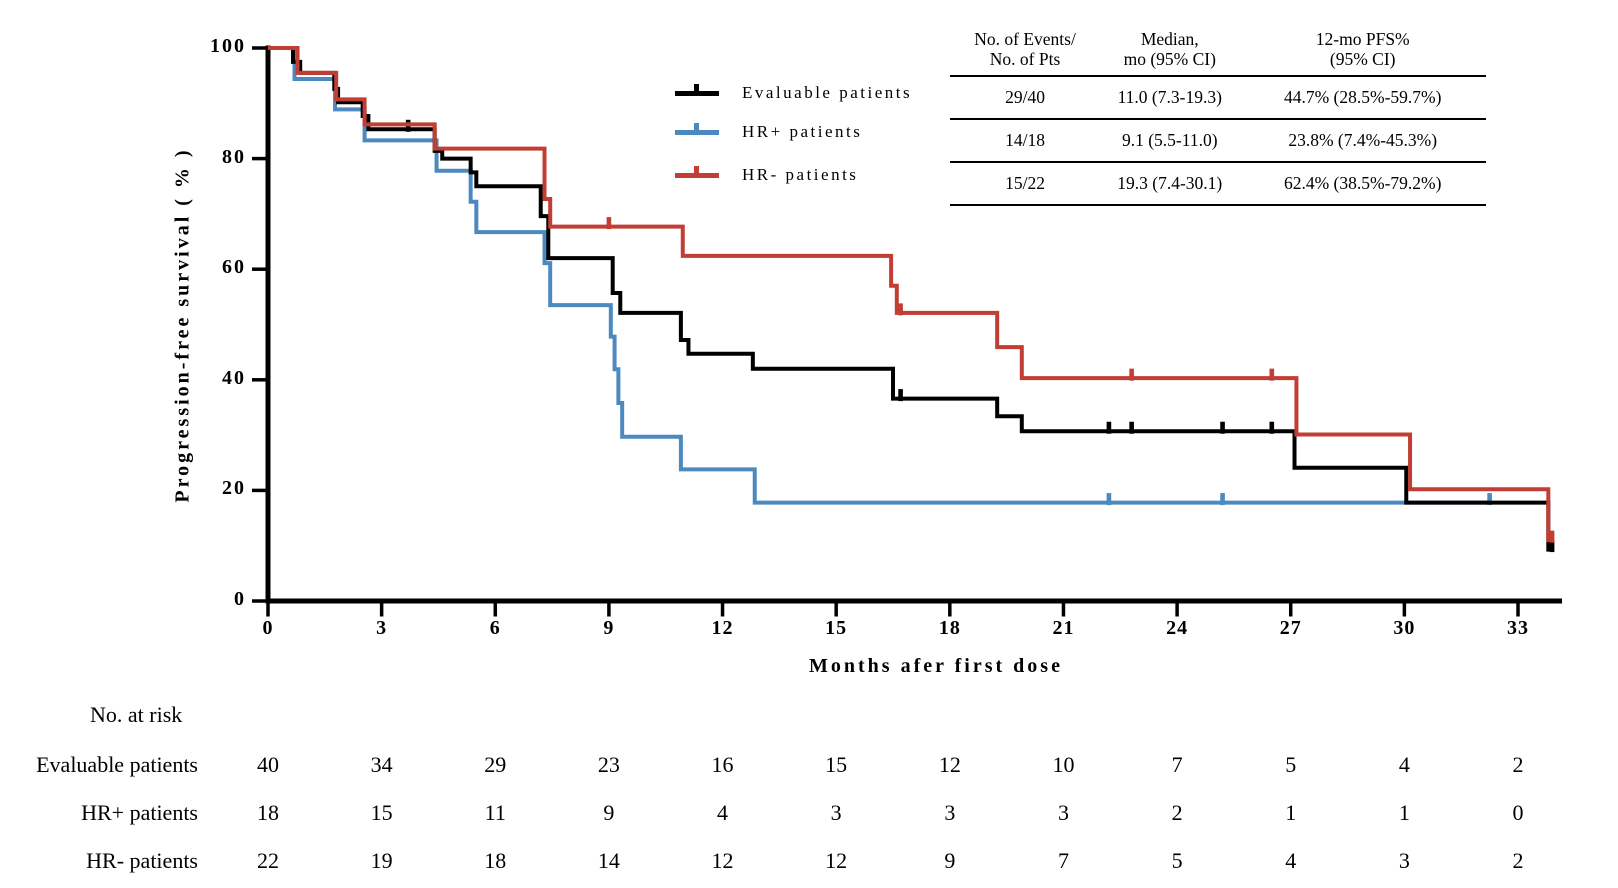 This screenshot has width=1618, height=888. I want to click on x-tick-label-27: 27, so click(1290, 628).